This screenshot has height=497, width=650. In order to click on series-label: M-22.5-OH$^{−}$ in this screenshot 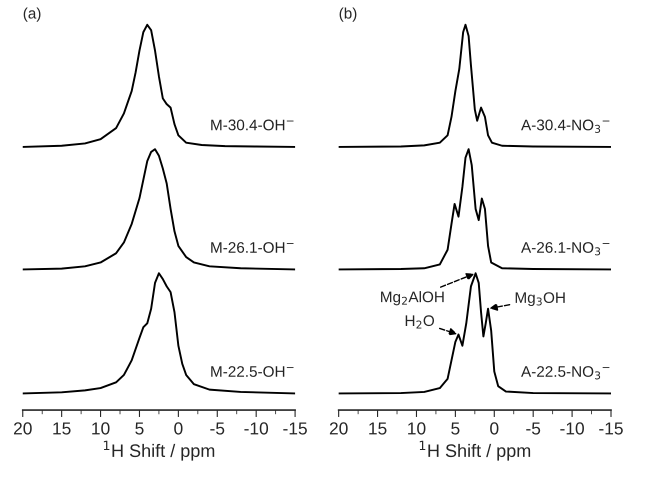, I will do `click(252, 371)`.